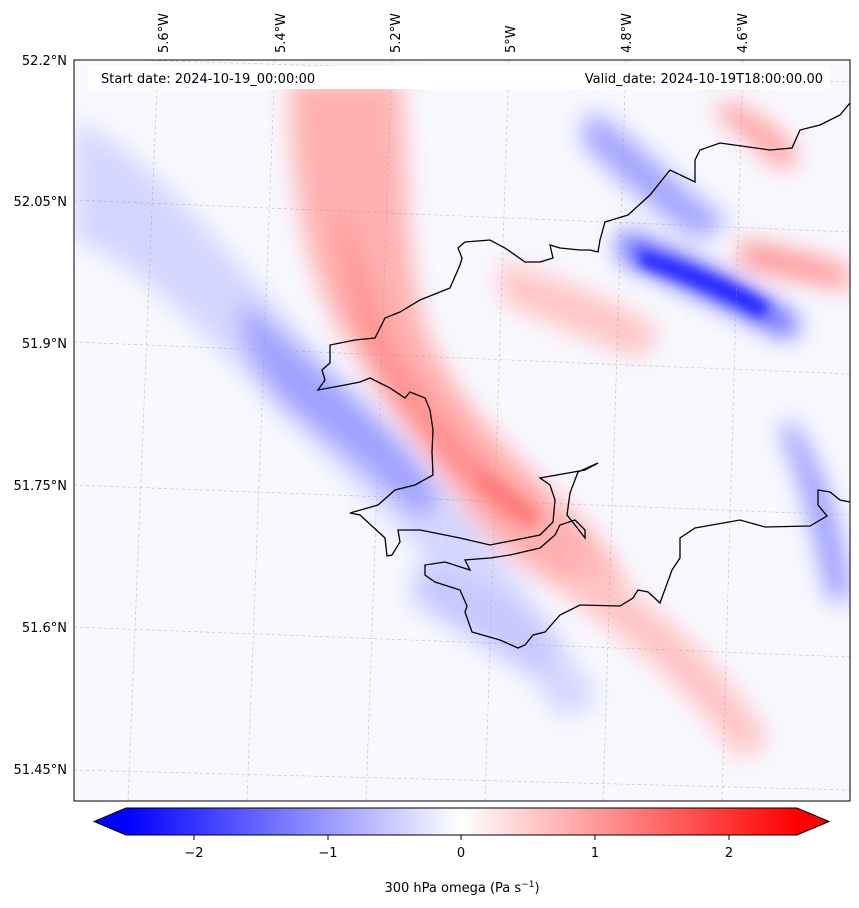 Image resolution: width=859 pixels, height=908 pixels. I want to click on colorbar-extend-min, so click(110, 821).